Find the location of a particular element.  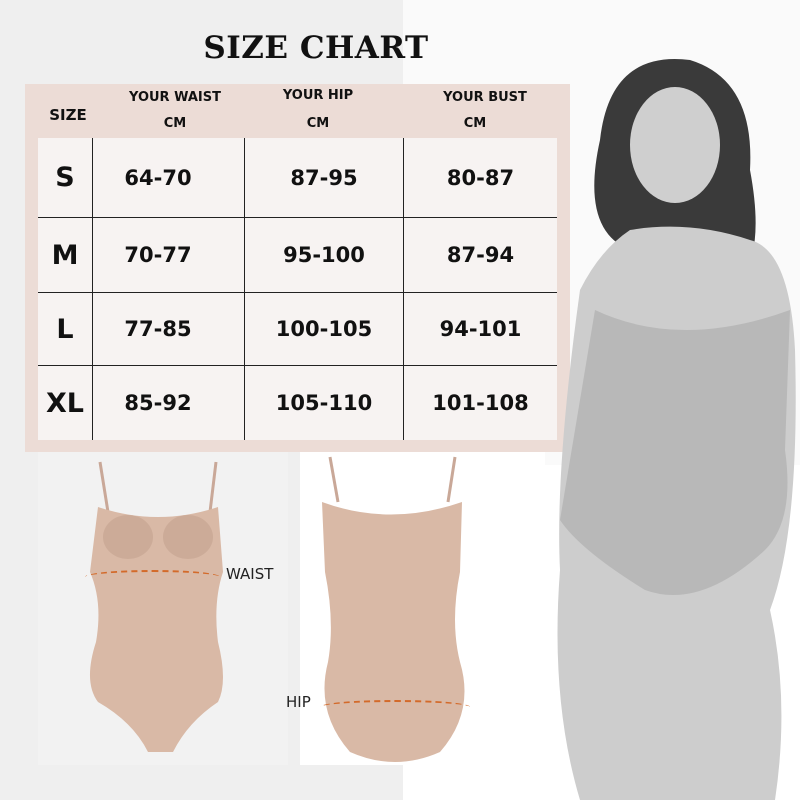

cell-waist: 85-92 is located at coordinates (158, 403).